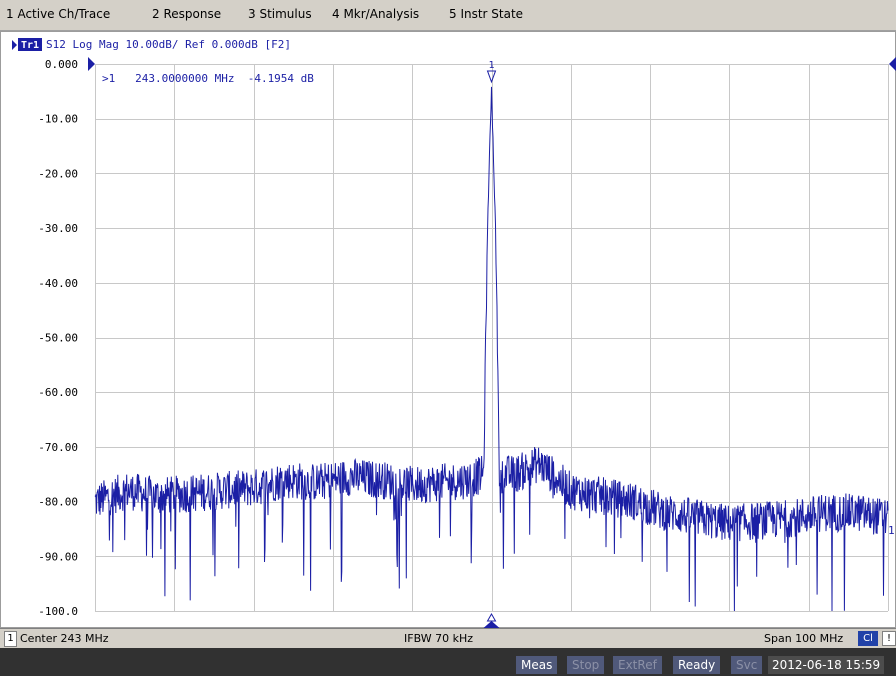 The width and height of the screenshot is (896, 676). I want to click on menu-stimulus: 3 Stimulus, so click(280, 14).